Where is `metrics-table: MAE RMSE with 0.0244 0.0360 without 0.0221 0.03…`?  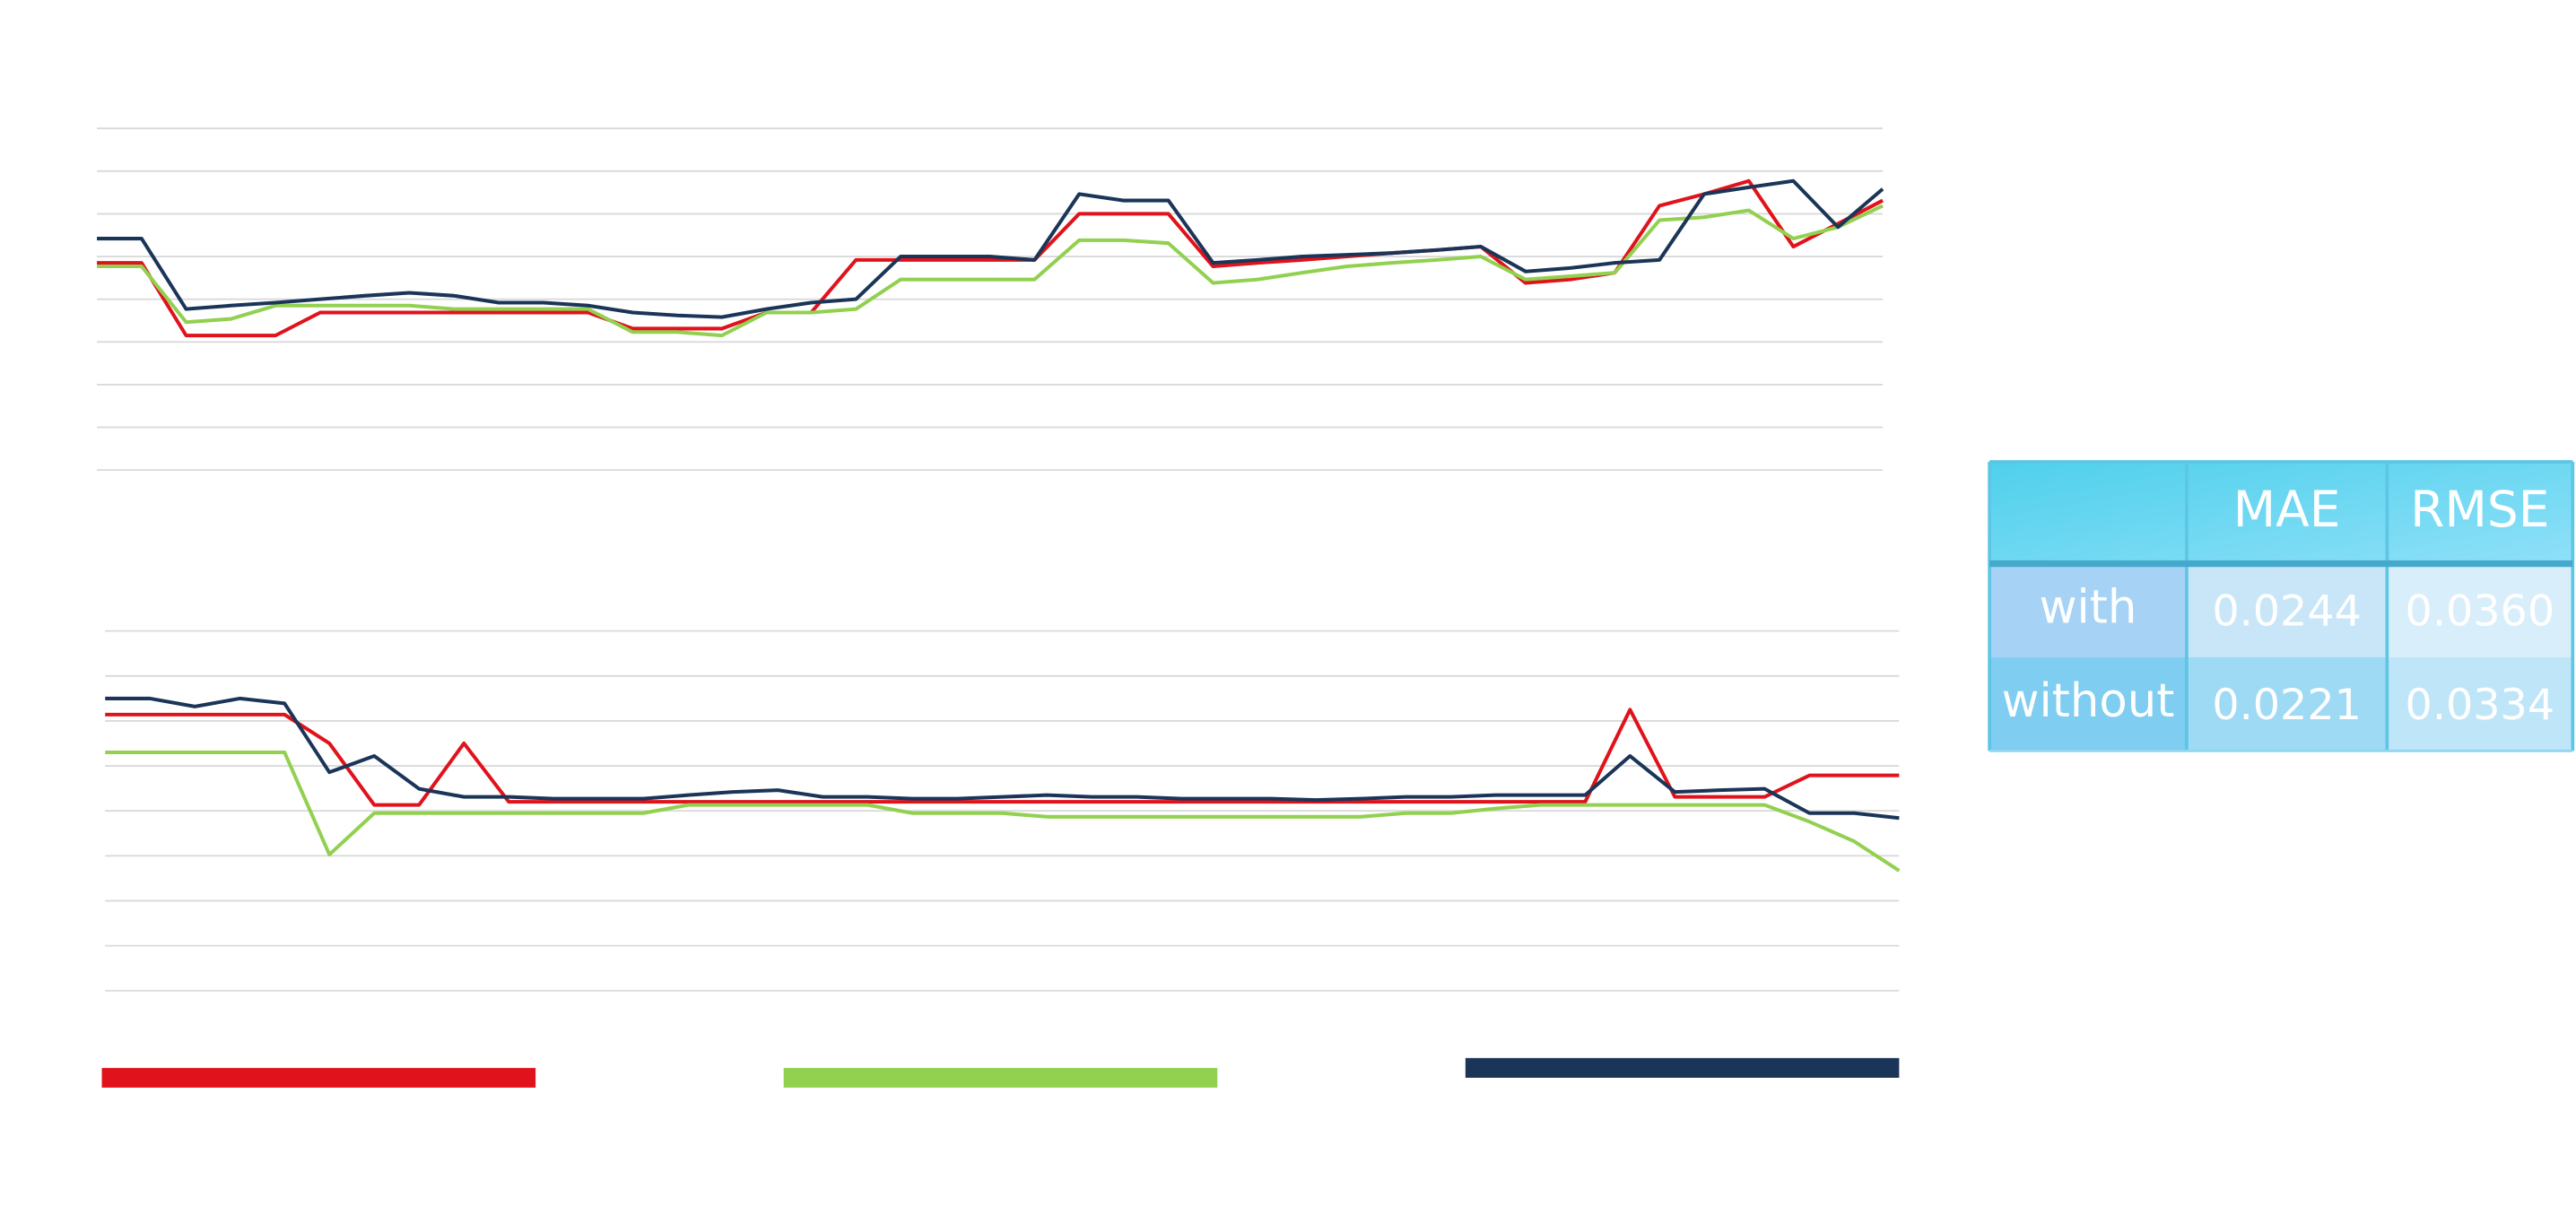 metrics-table: MAE RMSE with 0.0244 0.0360 without 0.0221 0.03… is located at coordinates (2281, 606).